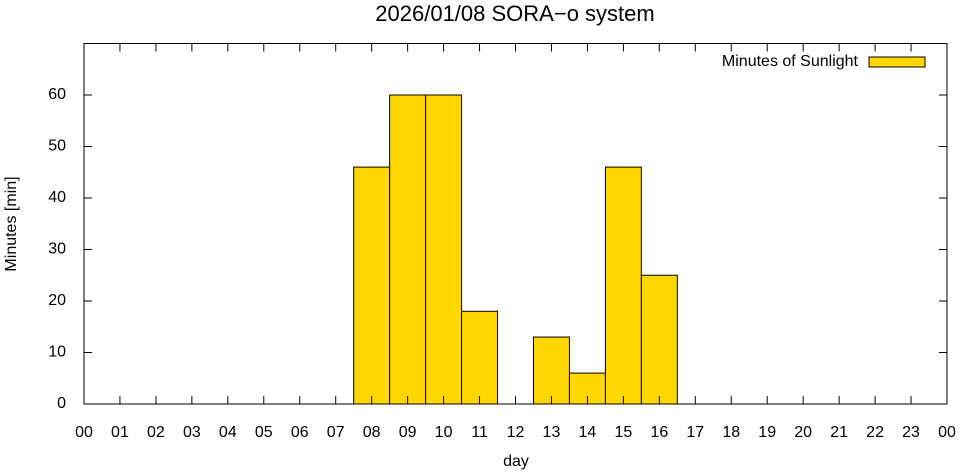  What do you see at coordinates (192, 432) in the screenshot?
I see `x-tick-label: 03` at bounding box center [192, 432].